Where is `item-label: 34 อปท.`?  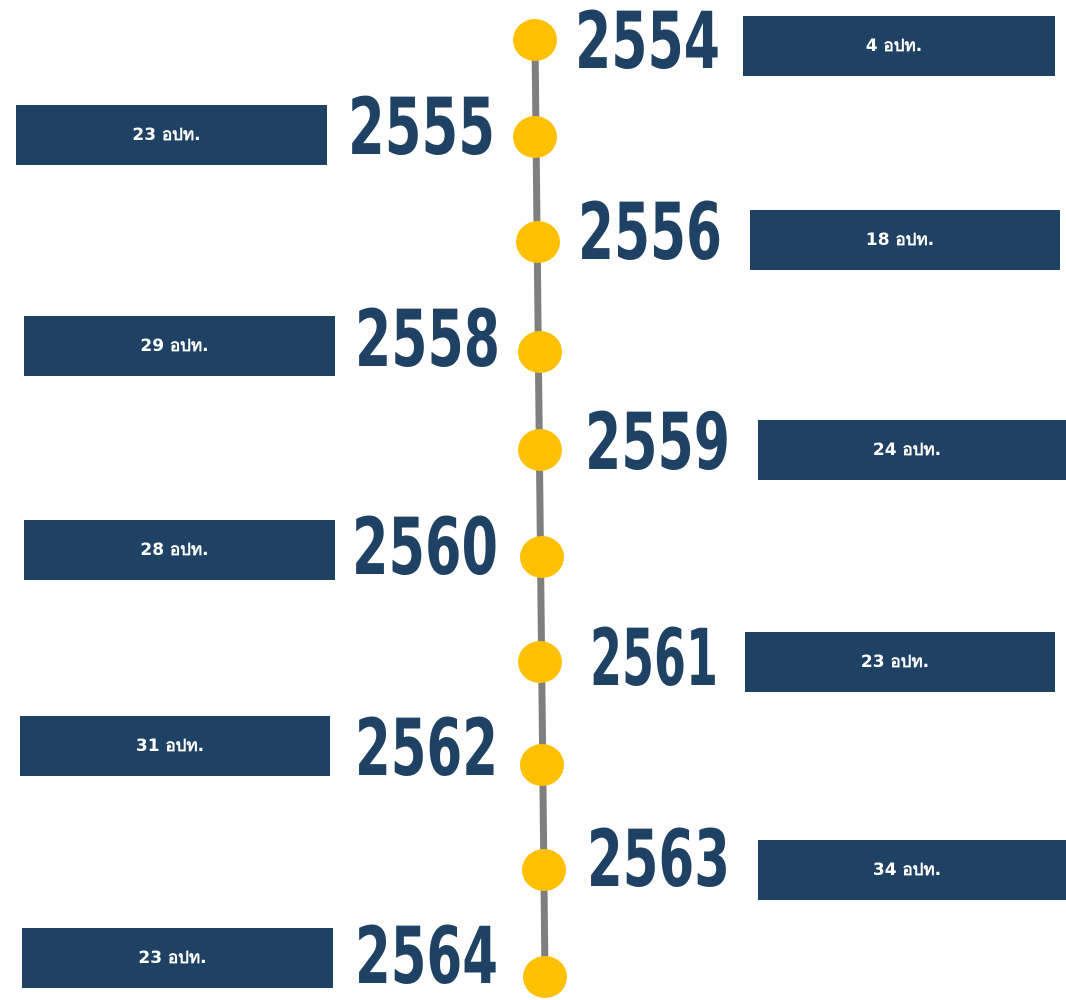 item-label: 34 อปท. is located at coordinates (907, 870).